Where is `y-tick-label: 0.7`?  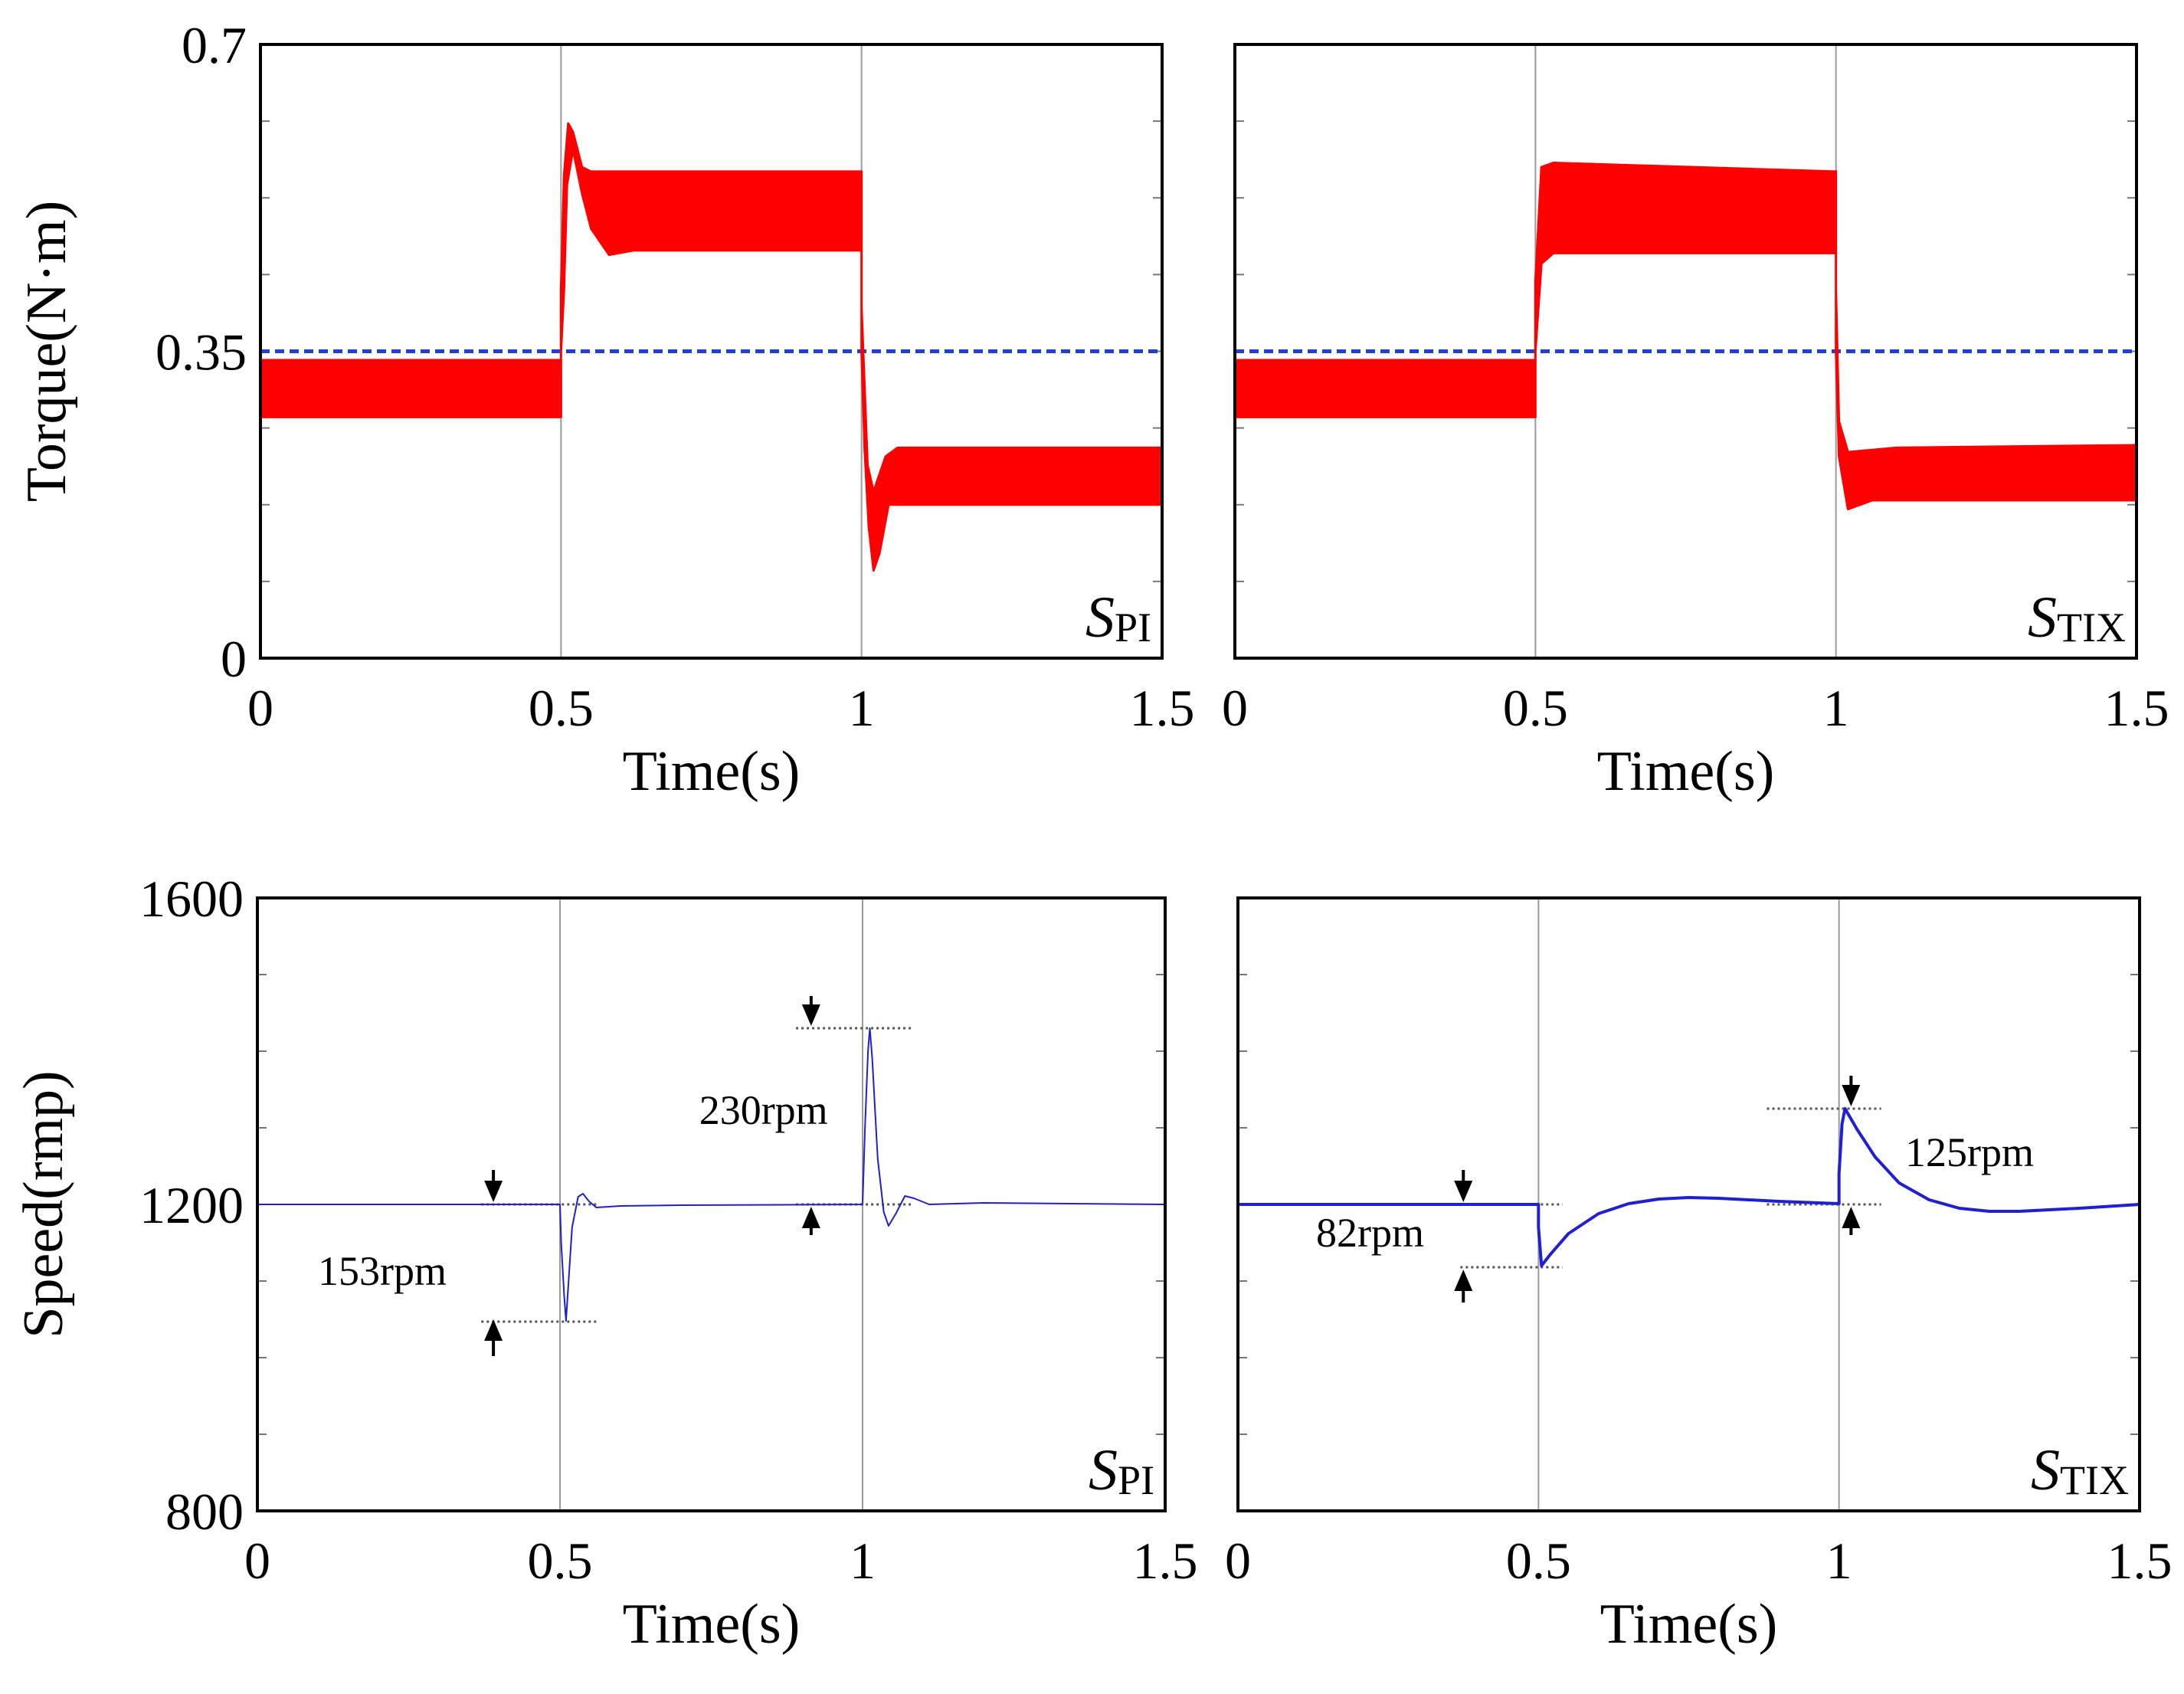 y-tick-label: 0.7 is located at coordinates (214, 45).